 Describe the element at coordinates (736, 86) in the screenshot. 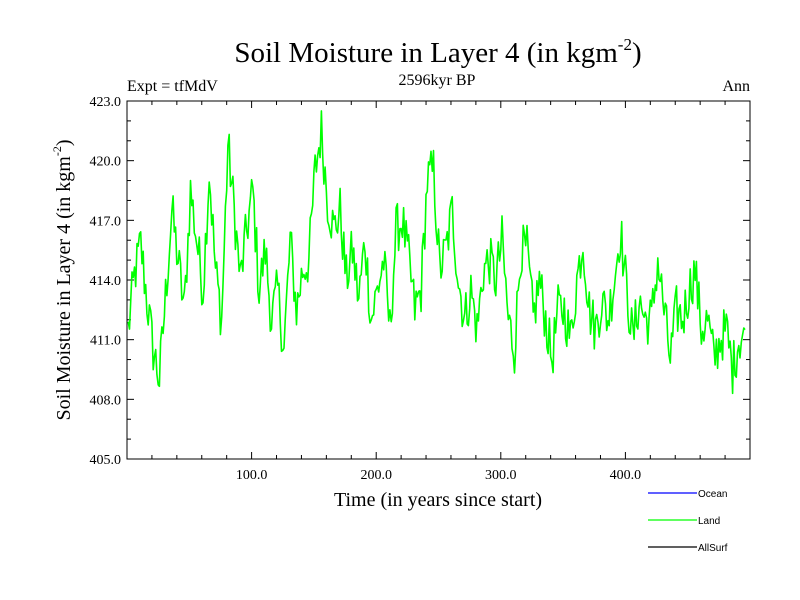

I see `subtitle-right: Ann` at that location.